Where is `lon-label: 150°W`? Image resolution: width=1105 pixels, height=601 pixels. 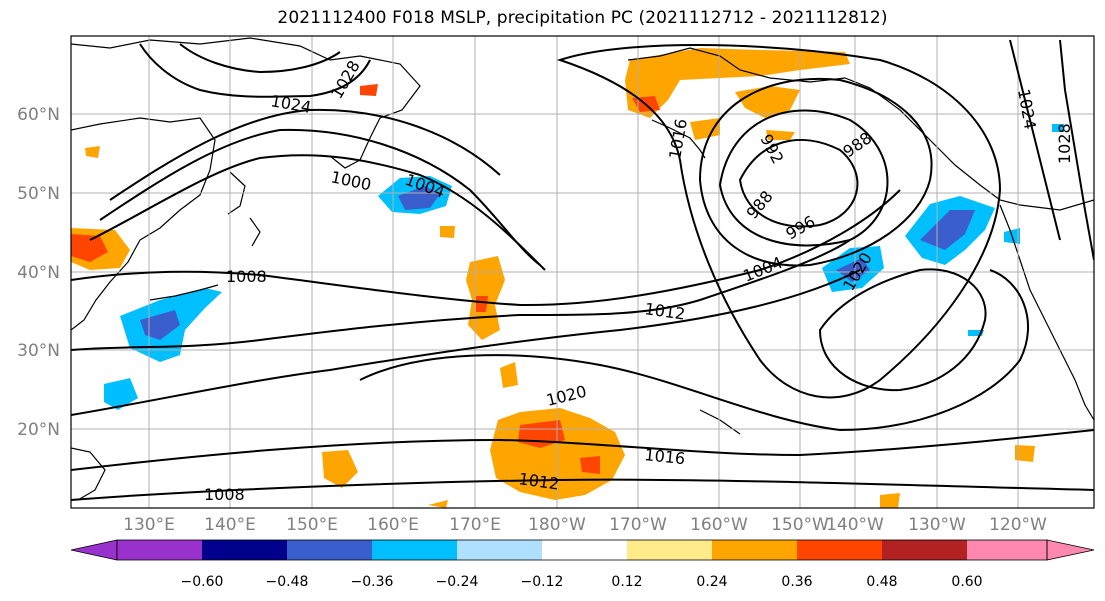 lon-label: 150°W is located at coordinates (800, 525).